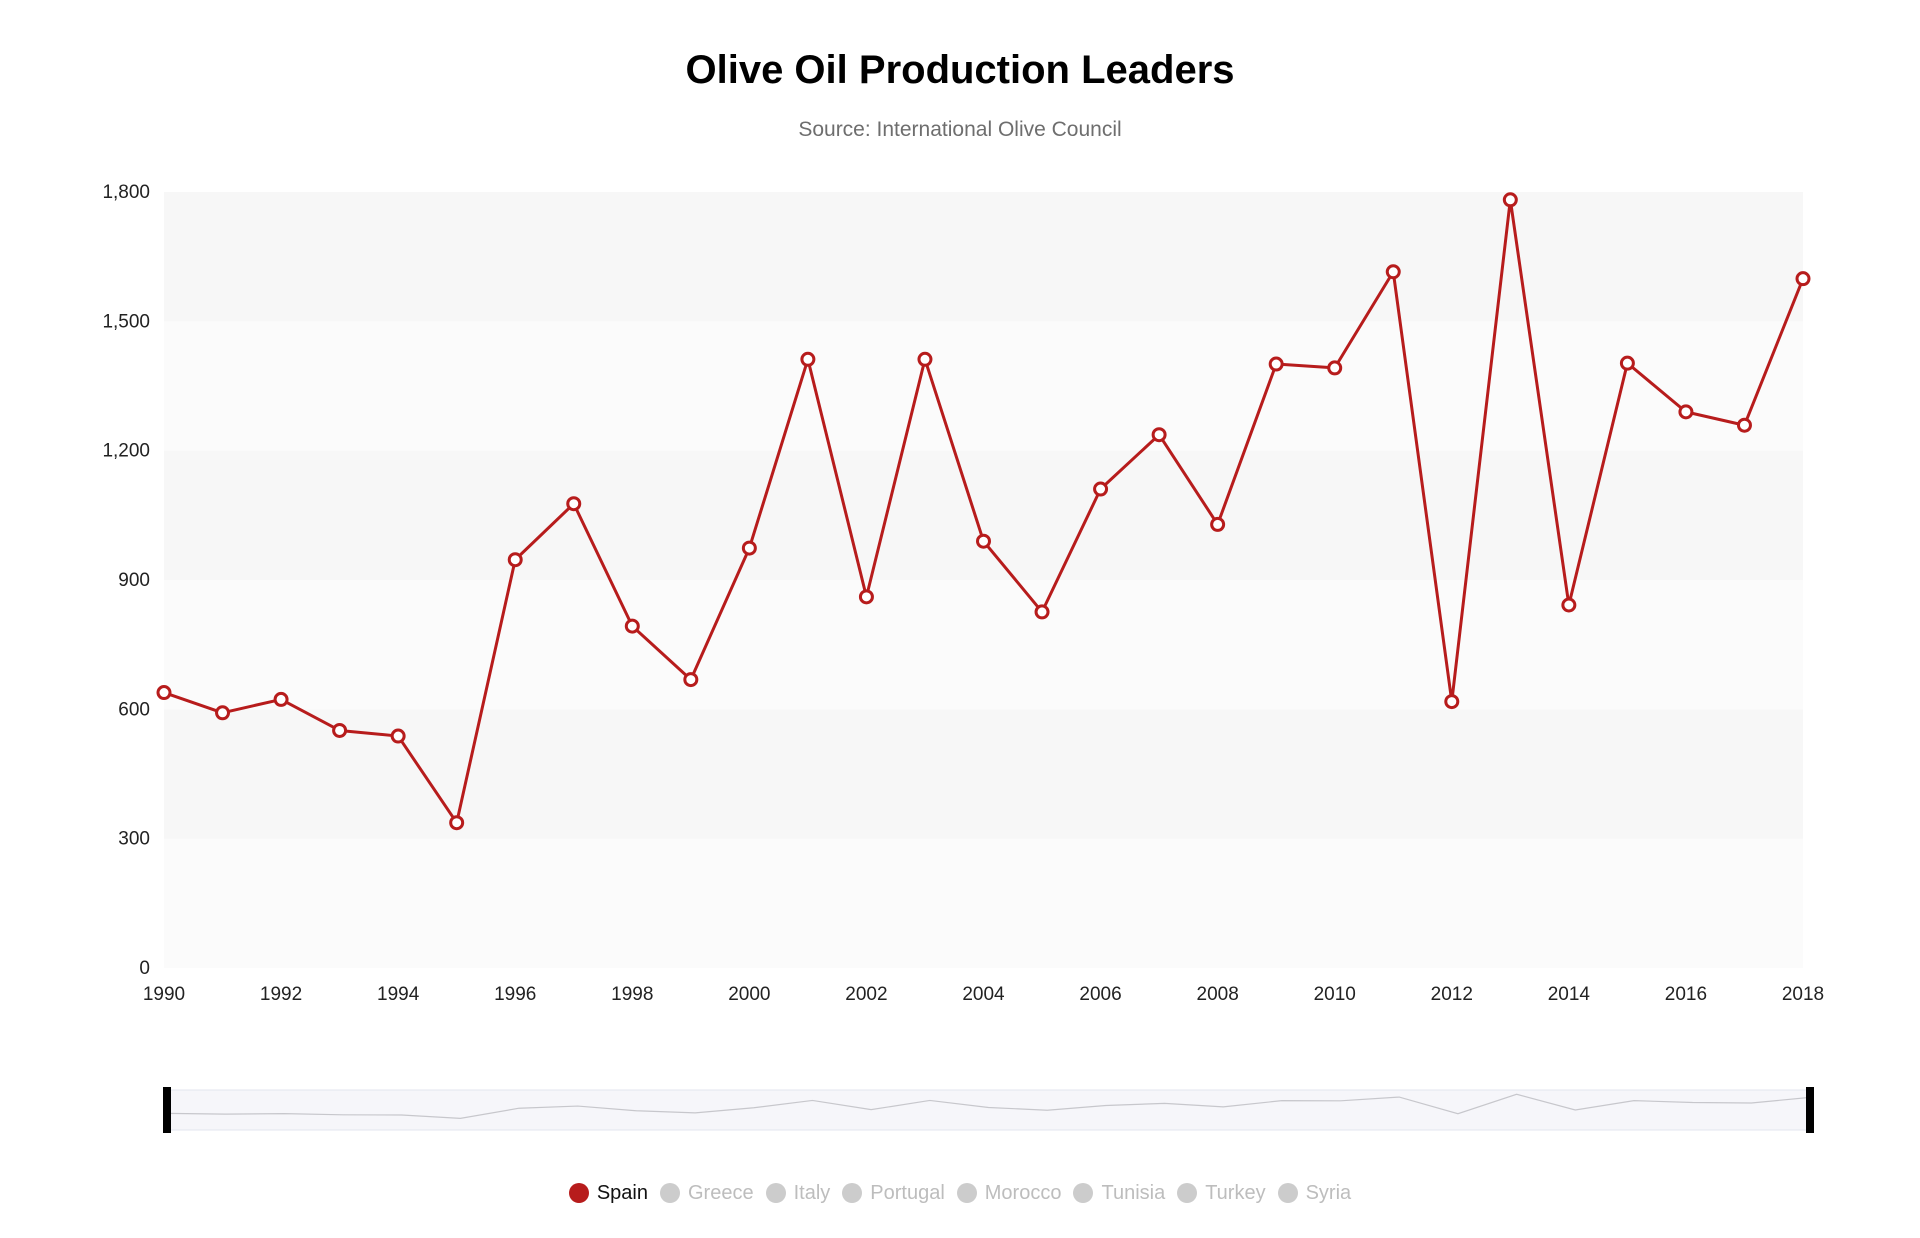 The width and height of the screenshot is (1920, 1238). I want to click on zoom-track, so click(988, 1110).